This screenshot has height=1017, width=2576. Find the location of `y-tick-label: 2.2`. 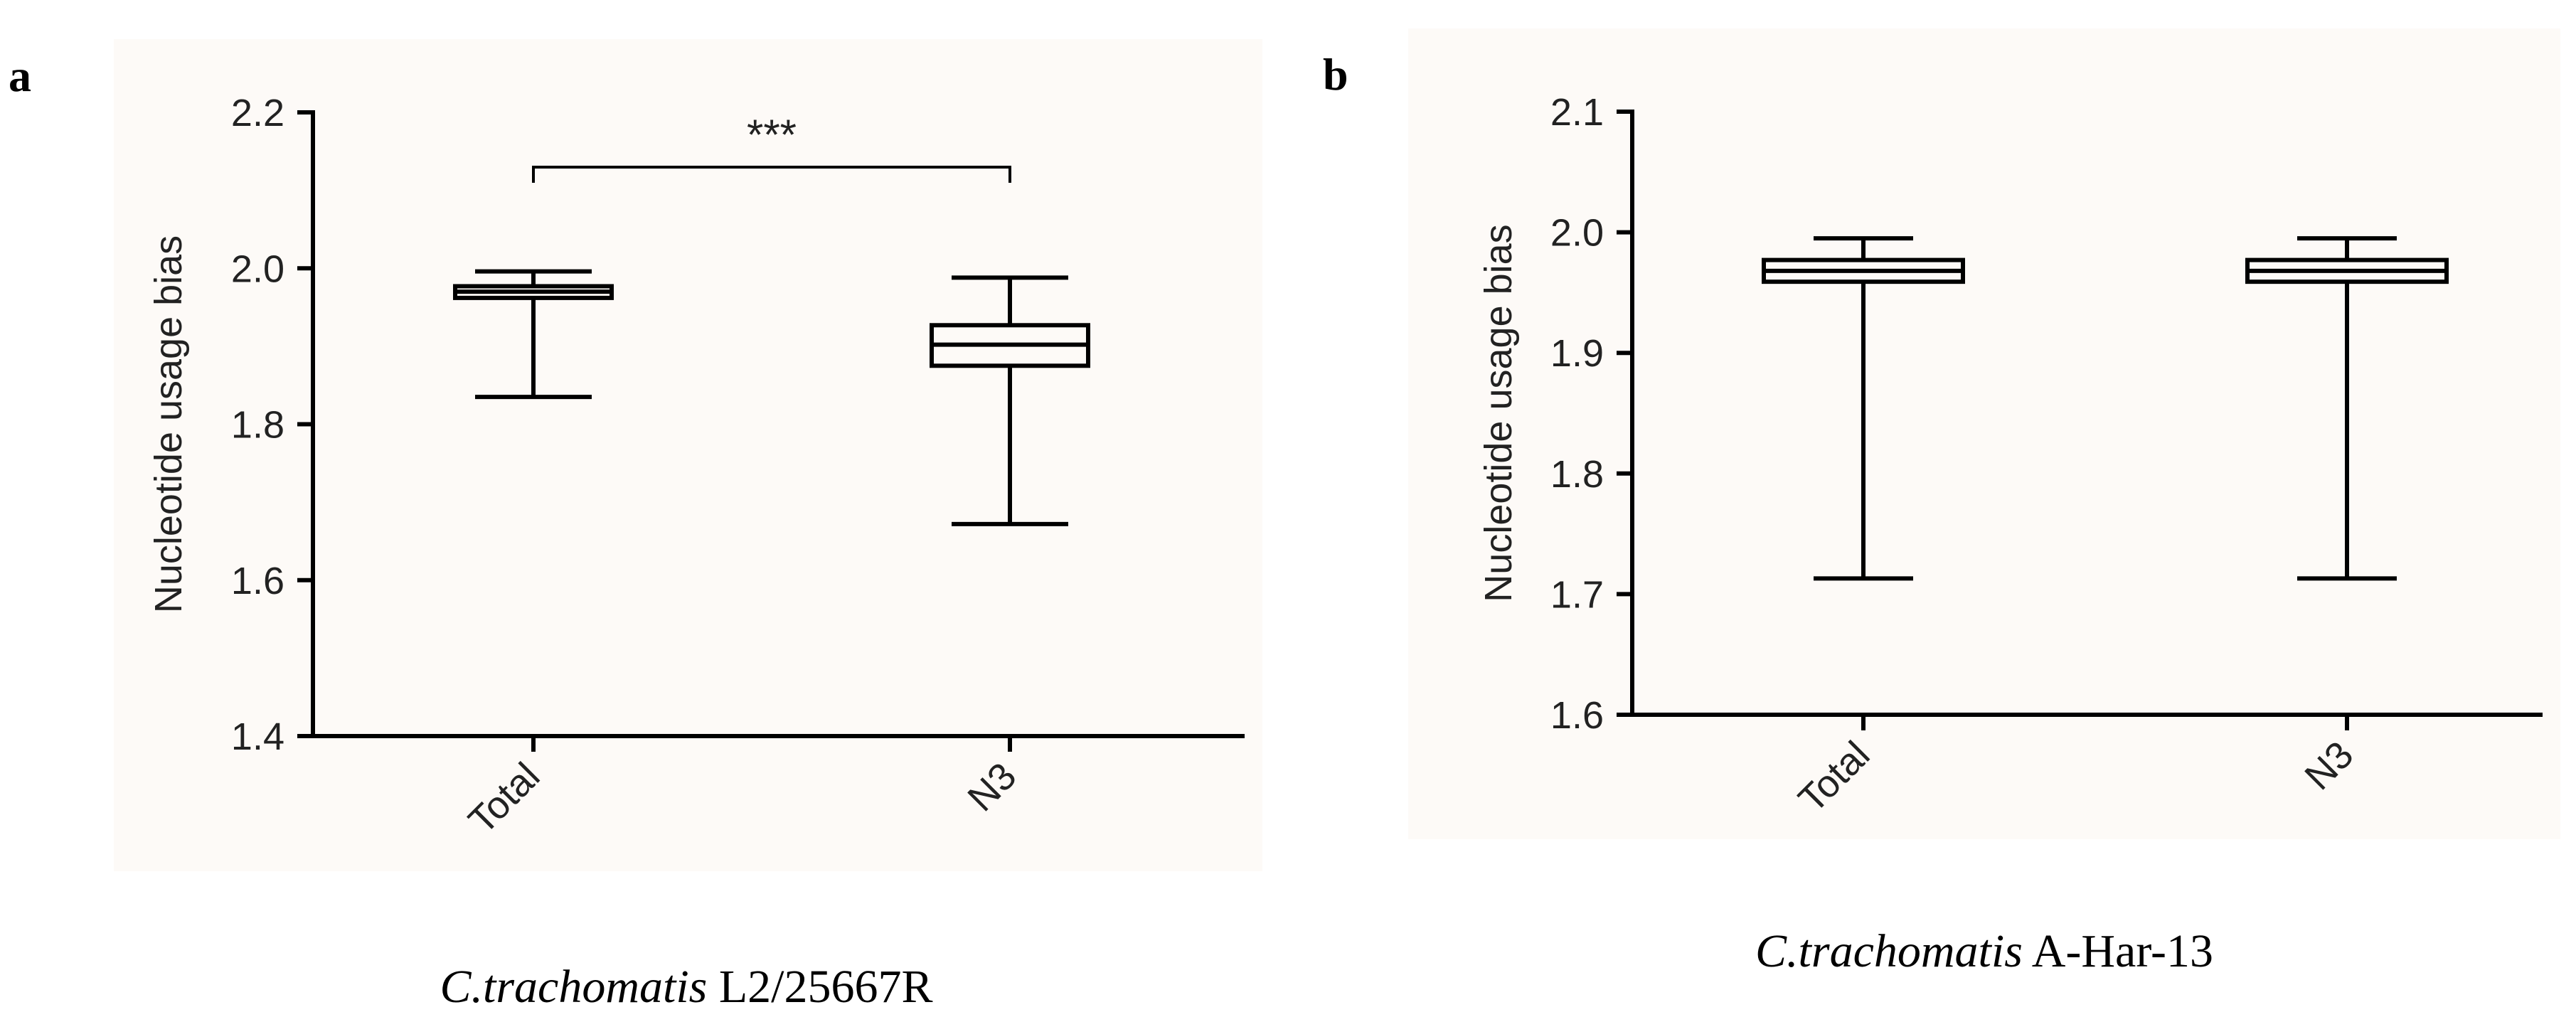

y-tick-label: 2.2 is located at coordinates (257, 113).